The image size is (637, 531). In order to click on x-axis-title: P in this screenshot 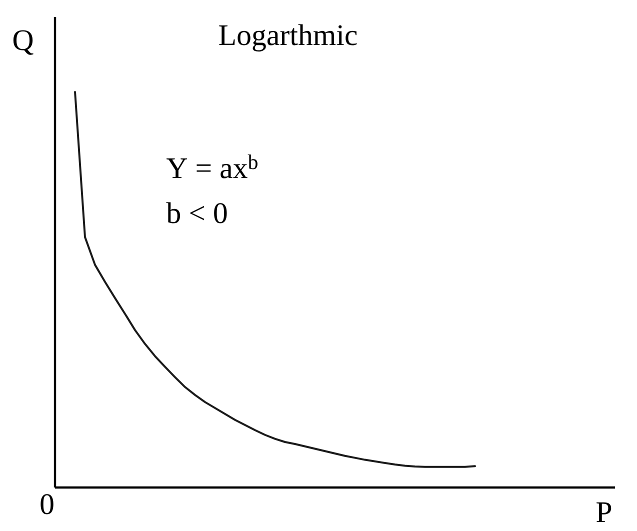, I will do `click(604, 512)`.